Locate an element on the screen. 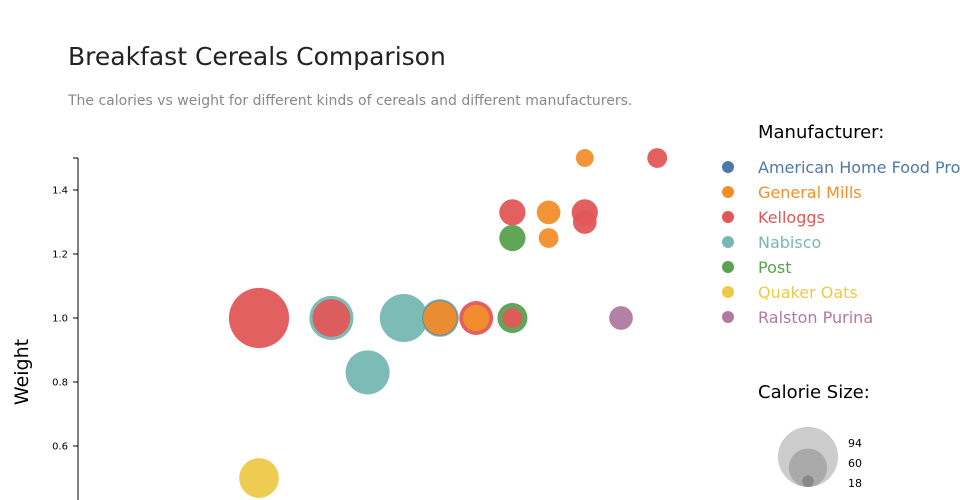 The height and width of the screenshot is (500, 960). size-legend-title: Calorie Size: is located at coordinates (814, 392).